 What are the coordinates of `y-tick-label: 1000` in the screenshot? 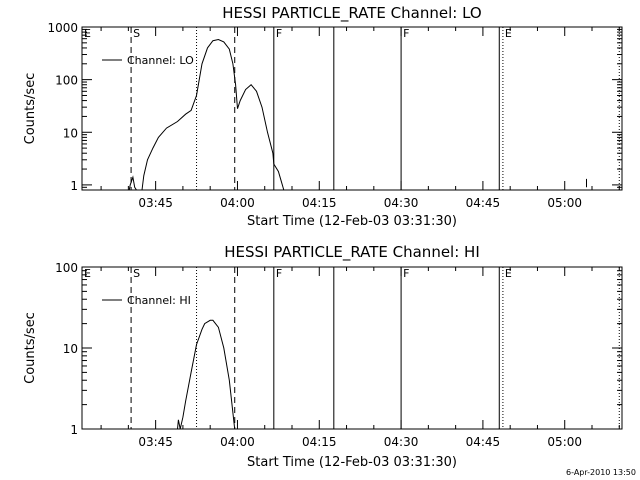 It's located at (62, 28).